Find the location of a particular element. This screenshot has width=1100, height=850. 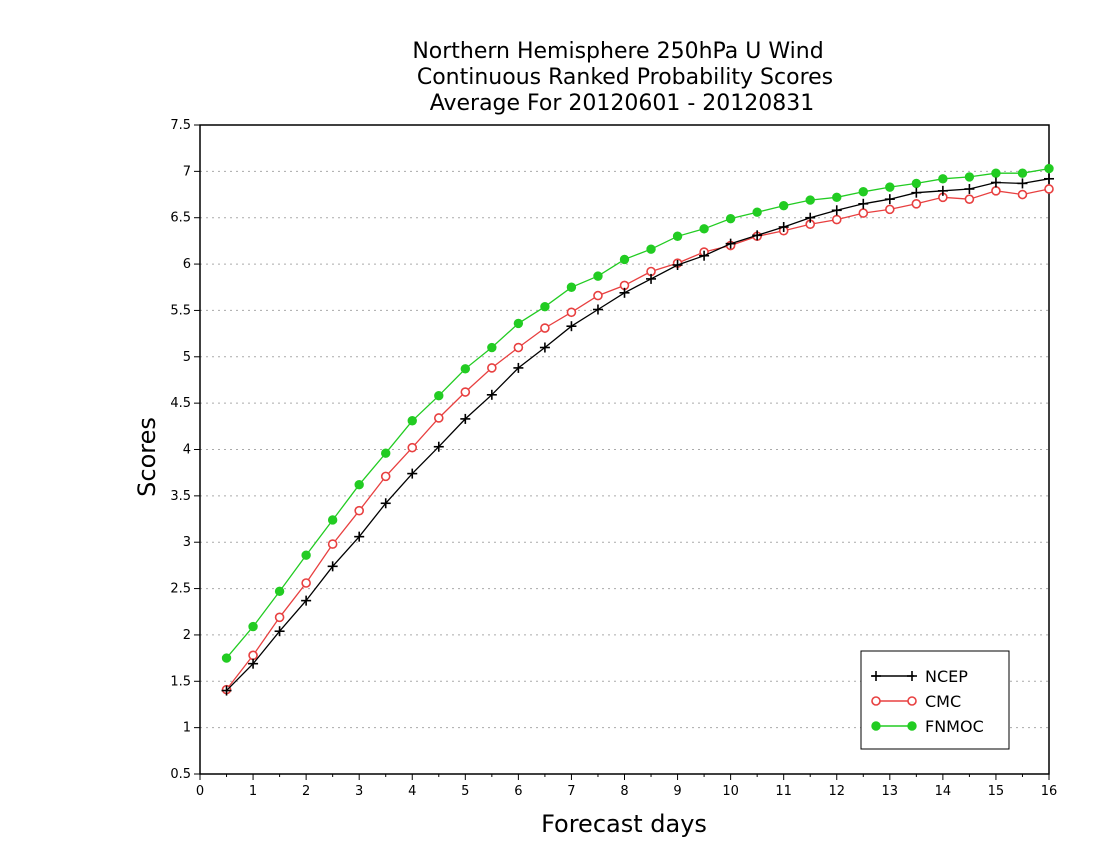

y-tick-label: 1 is located at coordinates (187, 728).